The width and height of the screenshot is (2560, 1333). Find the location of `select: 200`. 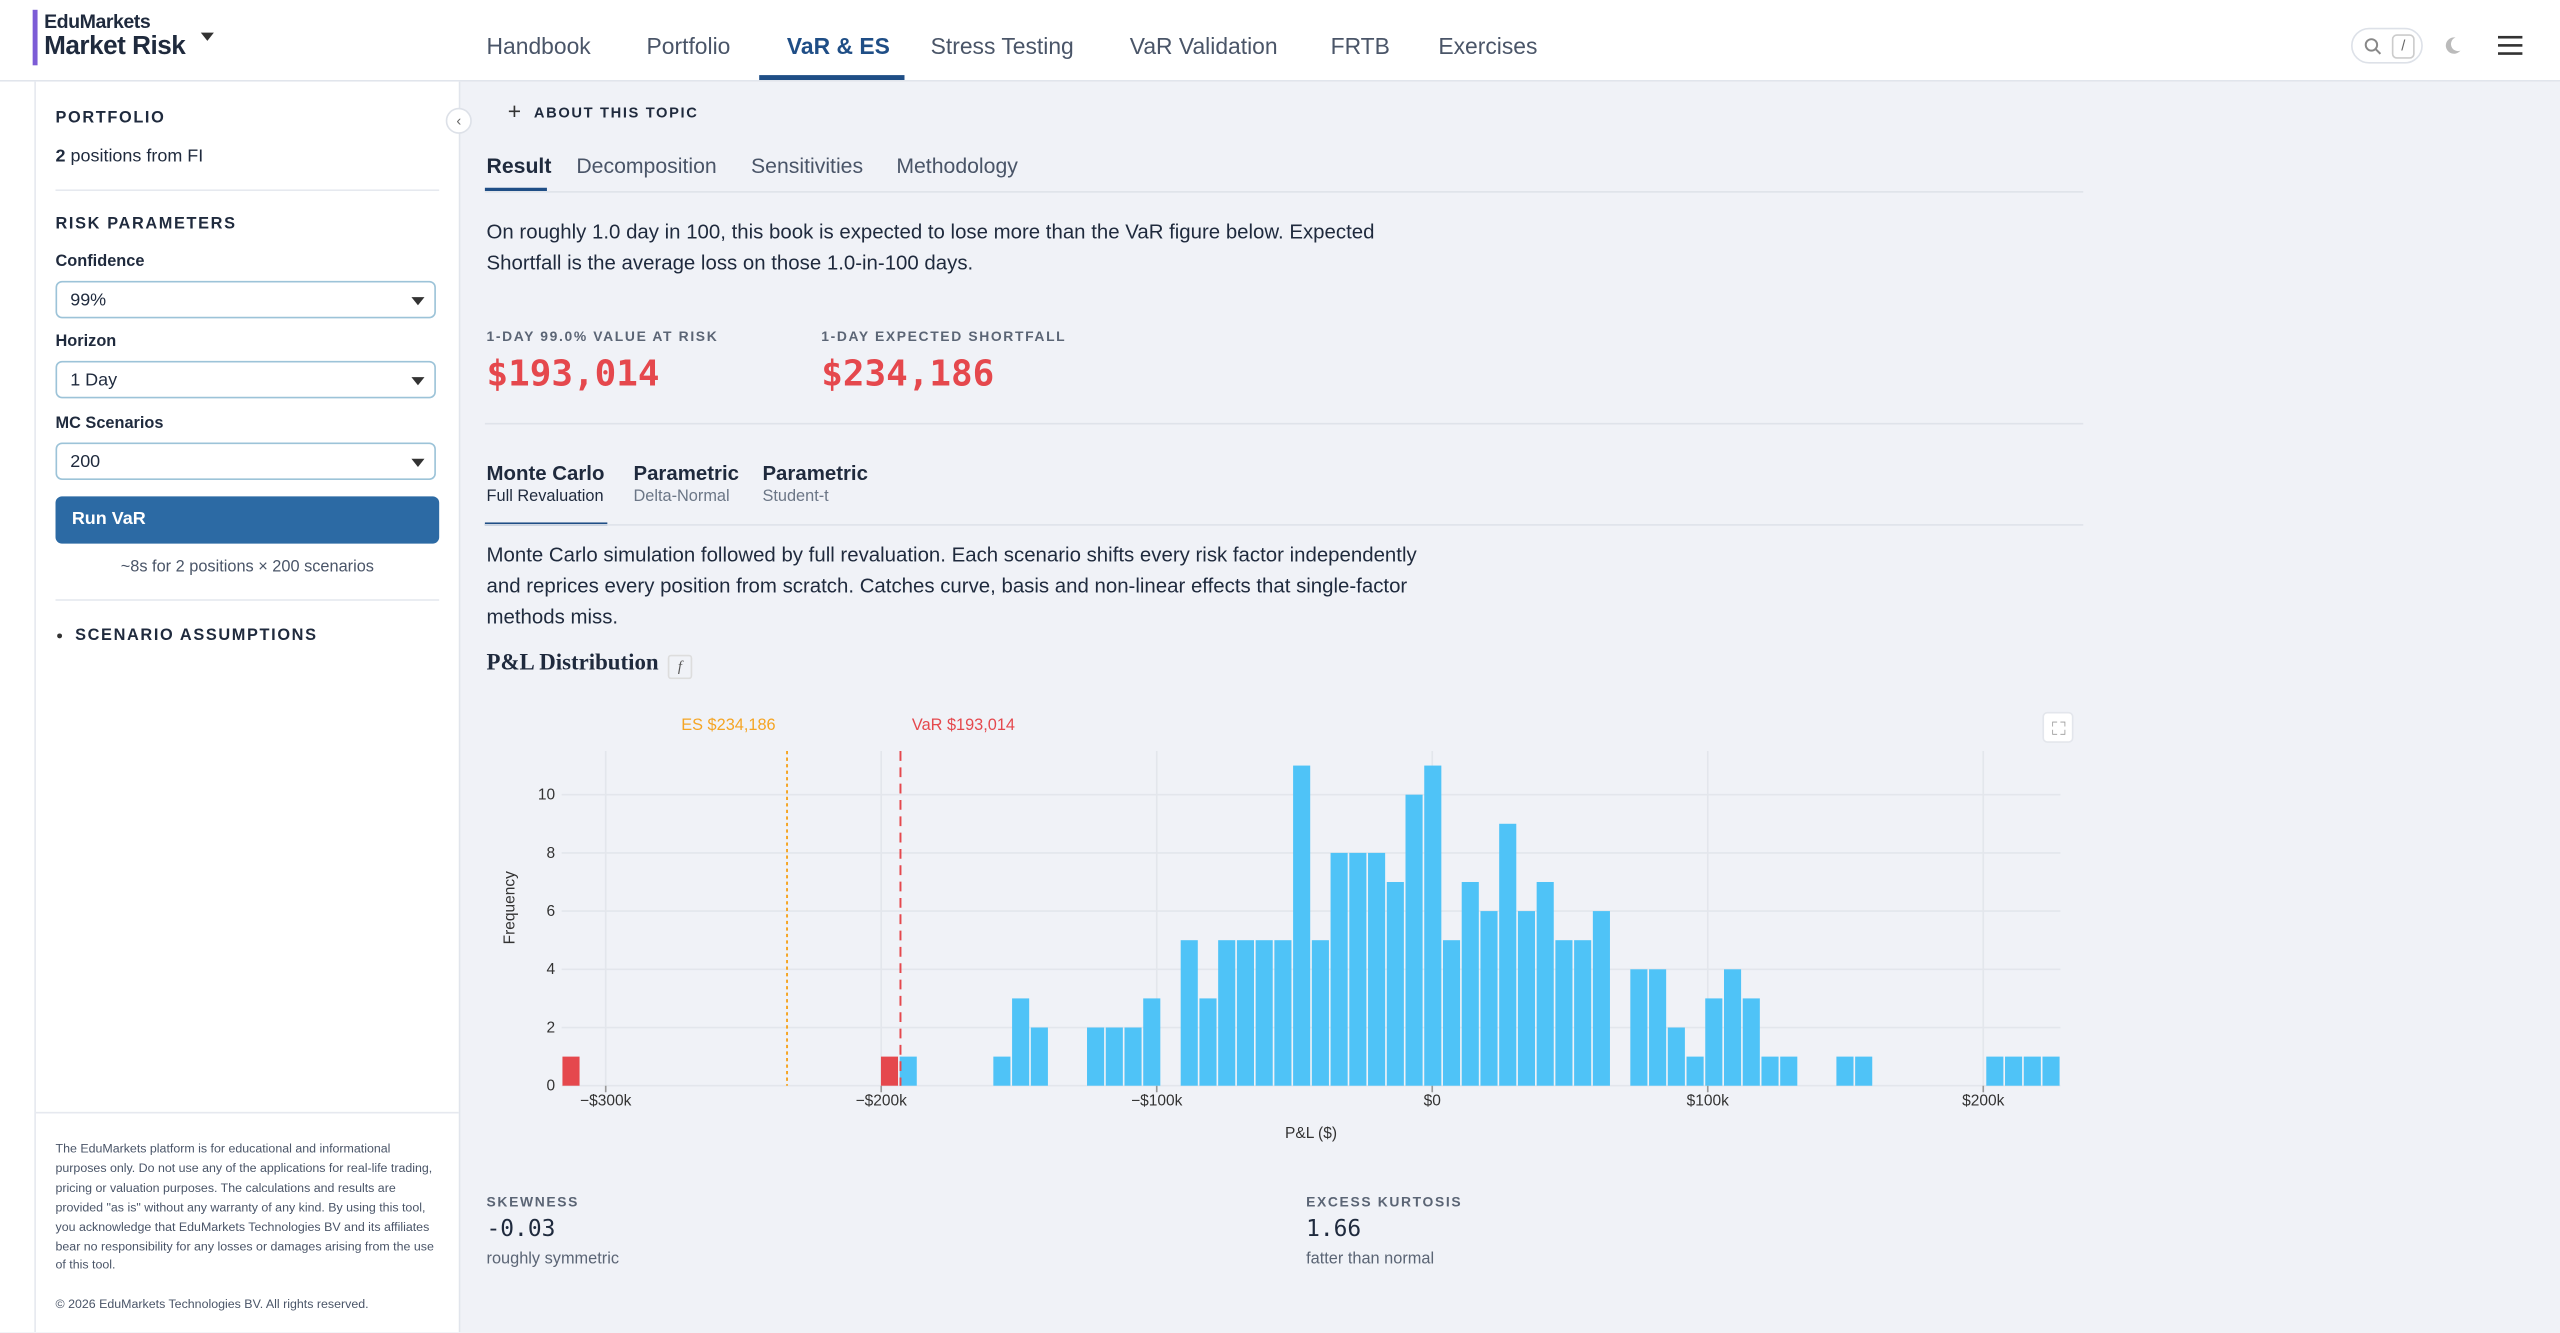

select: 200 is located at coordinates (245, 461).